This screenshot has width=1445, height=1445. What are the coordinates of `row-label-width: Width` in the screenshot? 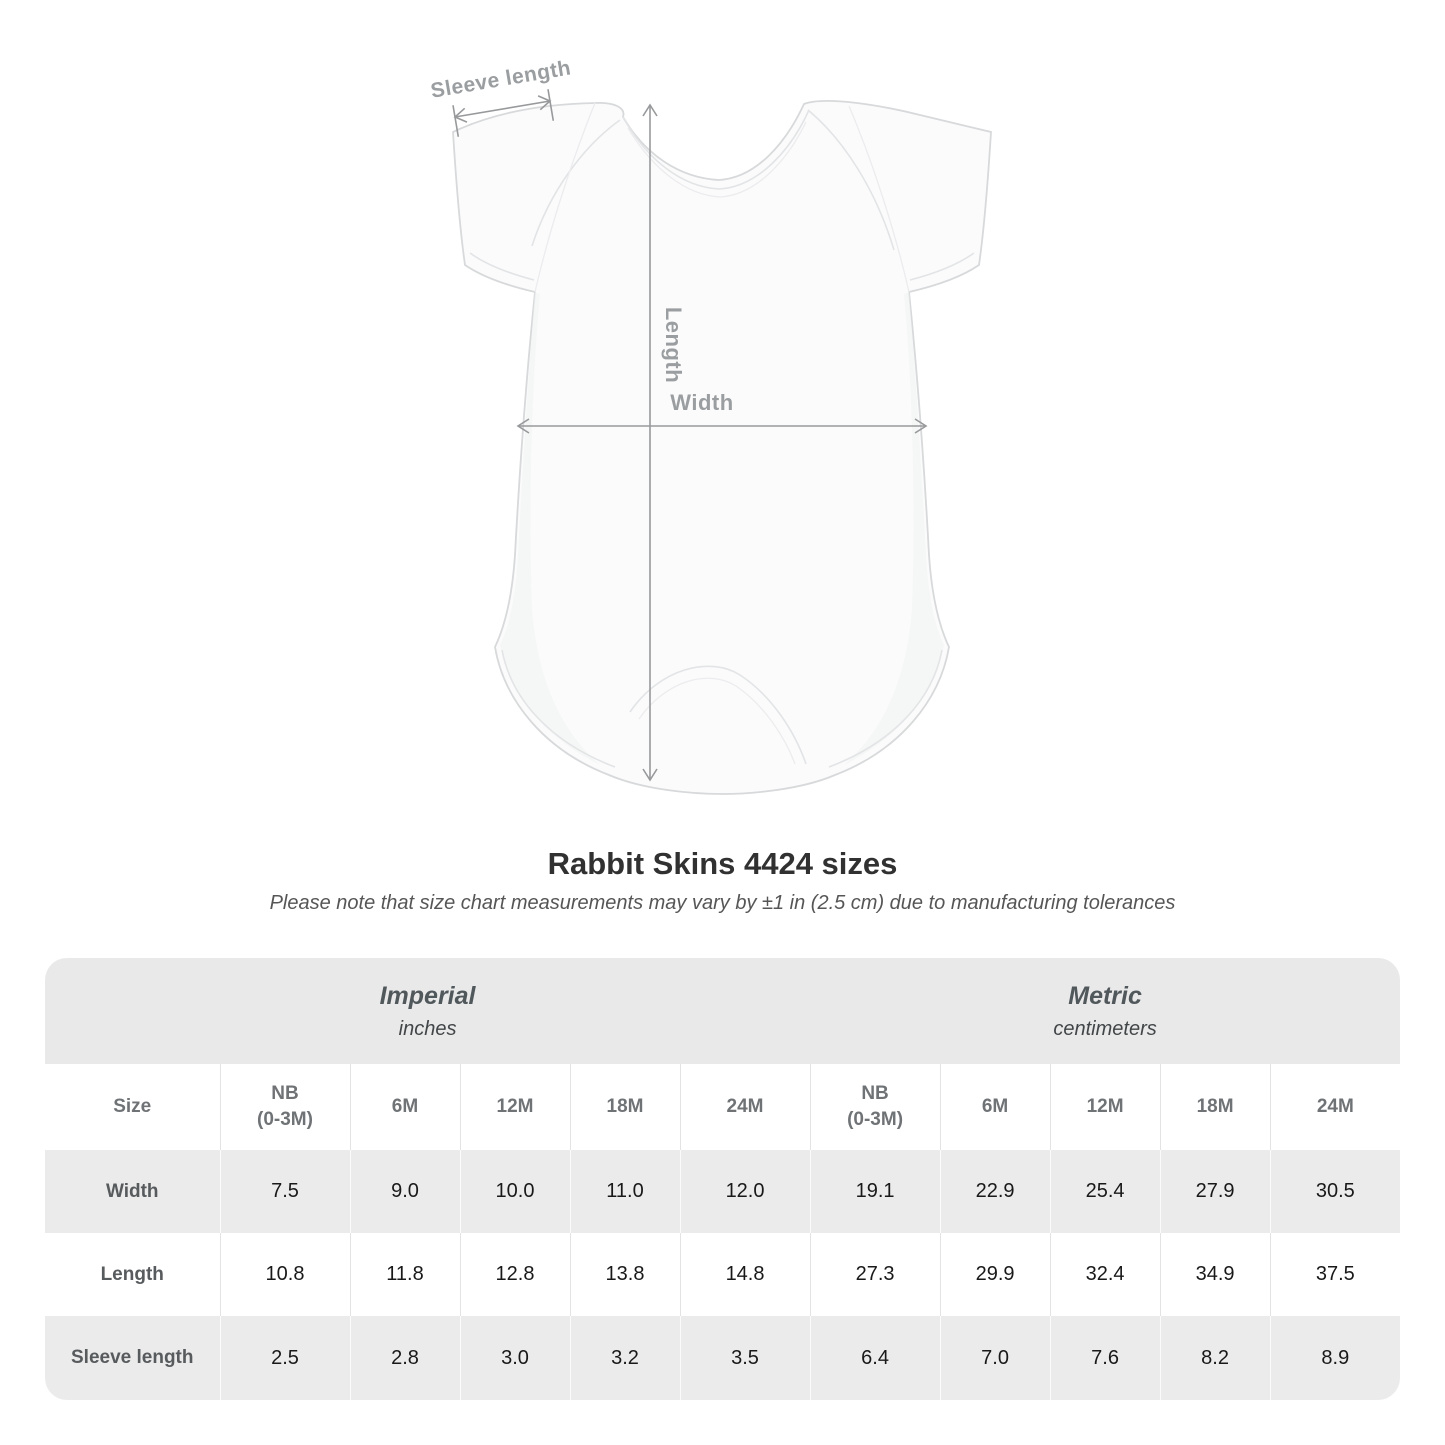 It's located at (132, 1191).